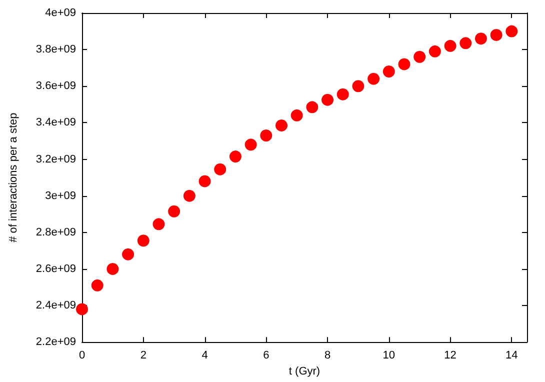 The height and width of the screenshot is (382, 545). Describe the element at coordinates (56, 232) in the screenshot. I see `y-tick-label: 2.8e+09` at that location.